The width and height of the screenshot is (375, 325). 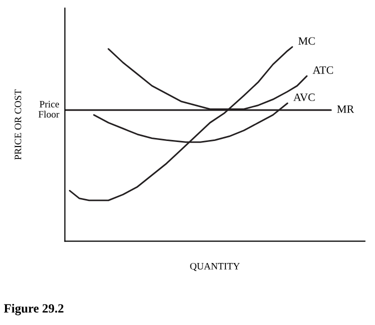 What do you see at coordinates (49, 109) in the screenshot?
I see `text: Price Floor` at bounding box center [49, 109].